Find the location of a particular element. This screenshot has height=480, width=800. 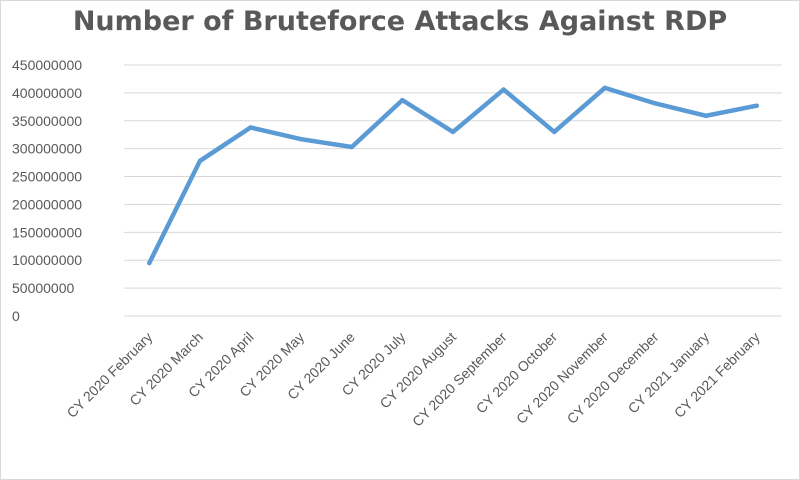

x-tick-label: CY 2020 December is located at coordinates (613, 378).